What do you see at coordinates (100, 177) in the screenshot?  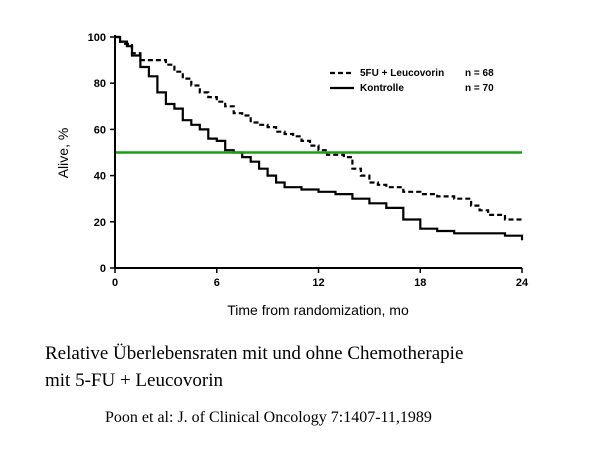 I see `y-tick-label: 40` at bounding box center [100, 177].